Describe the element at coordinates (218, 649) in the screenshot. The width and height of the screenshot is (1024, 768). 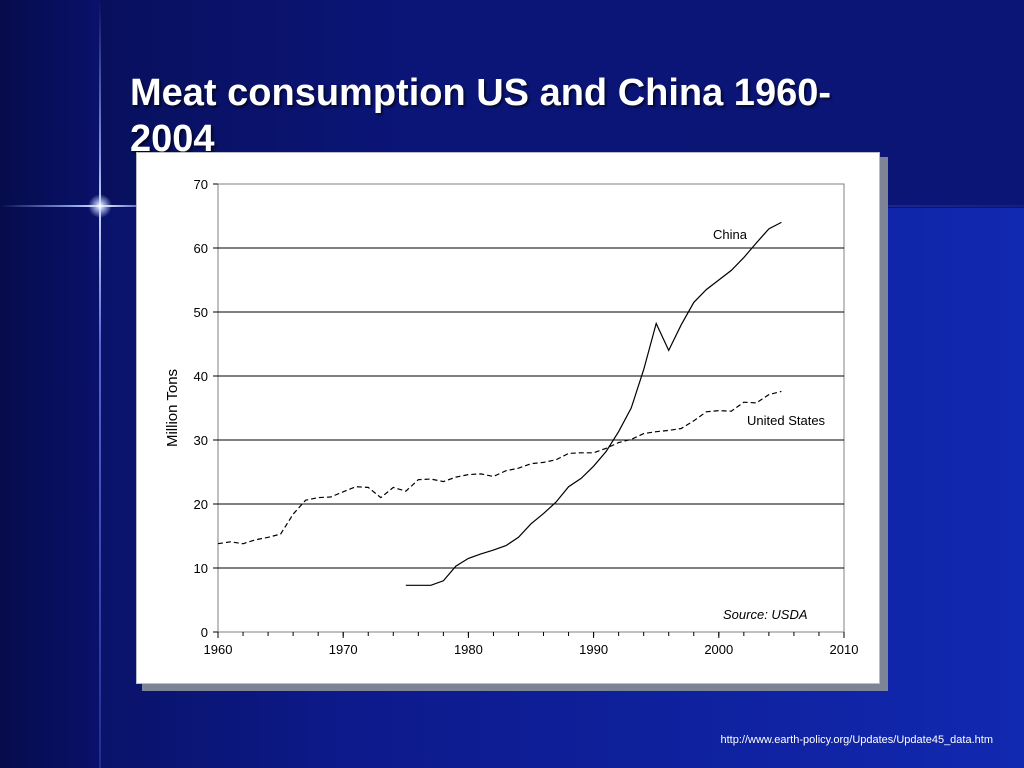
I see `x-tick-label: 1960` at that location.